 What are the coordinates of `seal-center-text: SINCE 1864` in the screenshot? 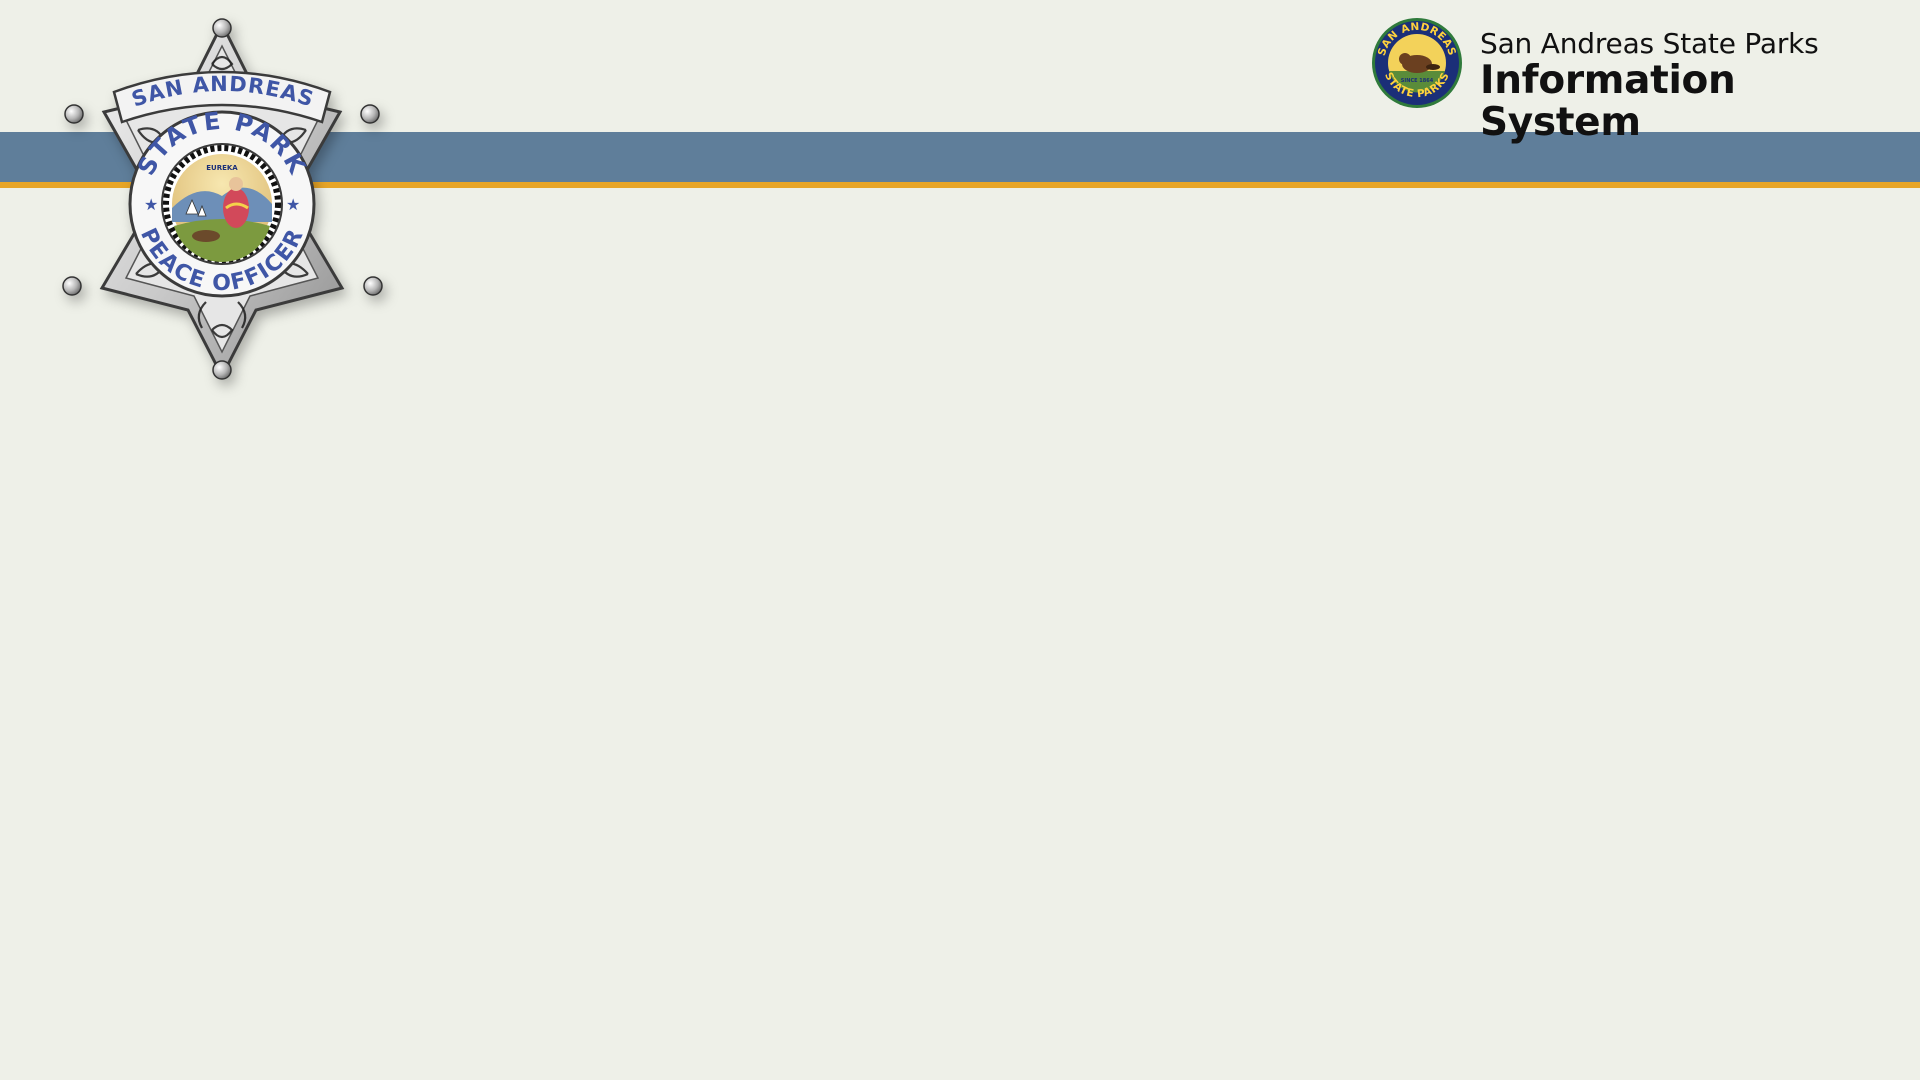 It's located at (1417, 81).